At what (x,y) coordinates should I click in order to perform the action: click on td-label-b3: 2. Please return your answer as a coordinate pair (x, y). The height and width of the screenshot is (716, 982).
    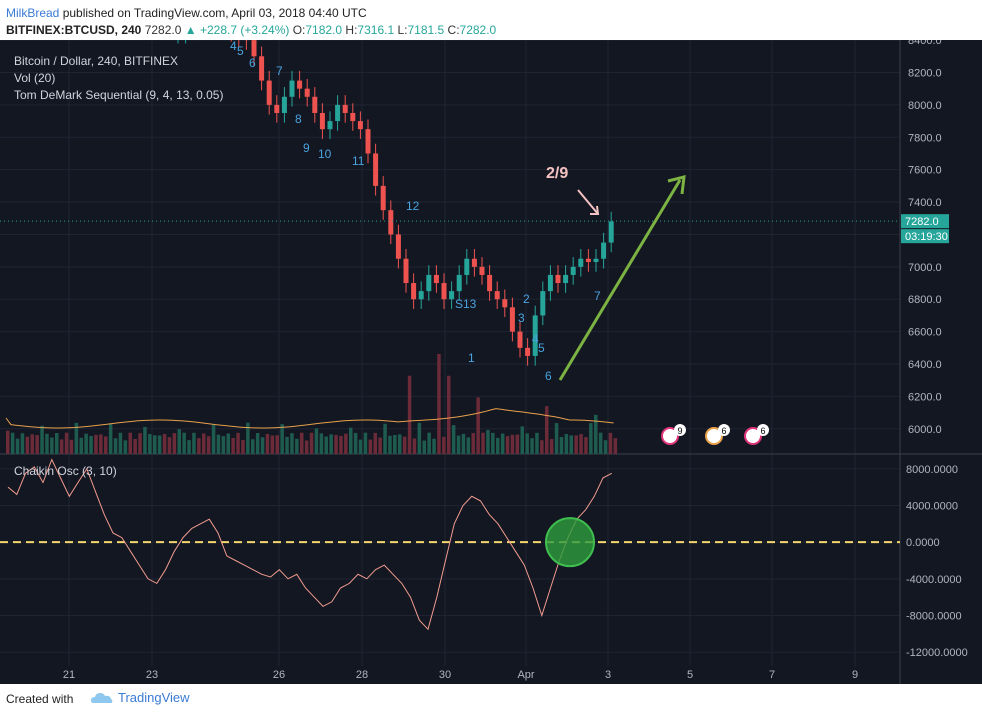
    Looking at the image, I should click on (526, 299).